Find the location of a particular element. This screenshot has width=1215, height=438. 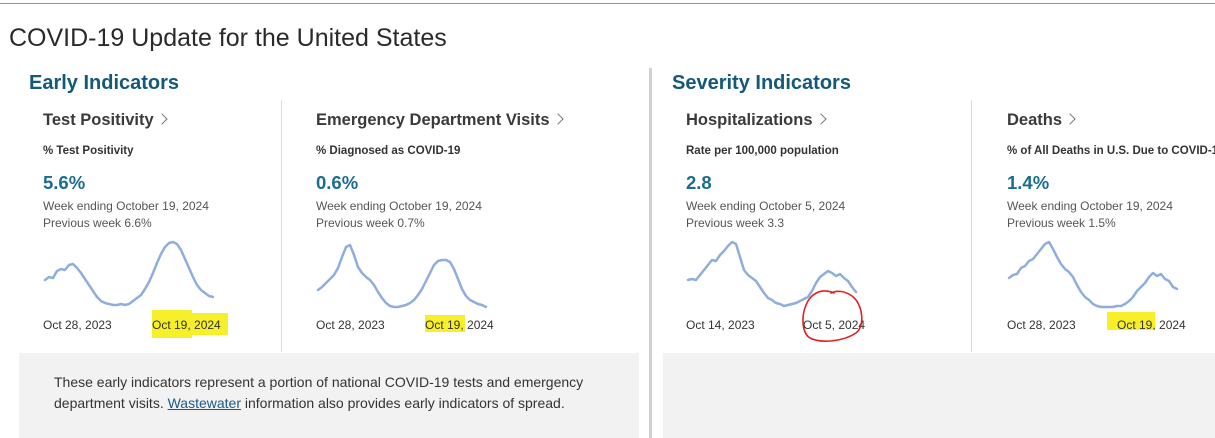

metric-value: 0.6% is located at coordinates (337, 182).